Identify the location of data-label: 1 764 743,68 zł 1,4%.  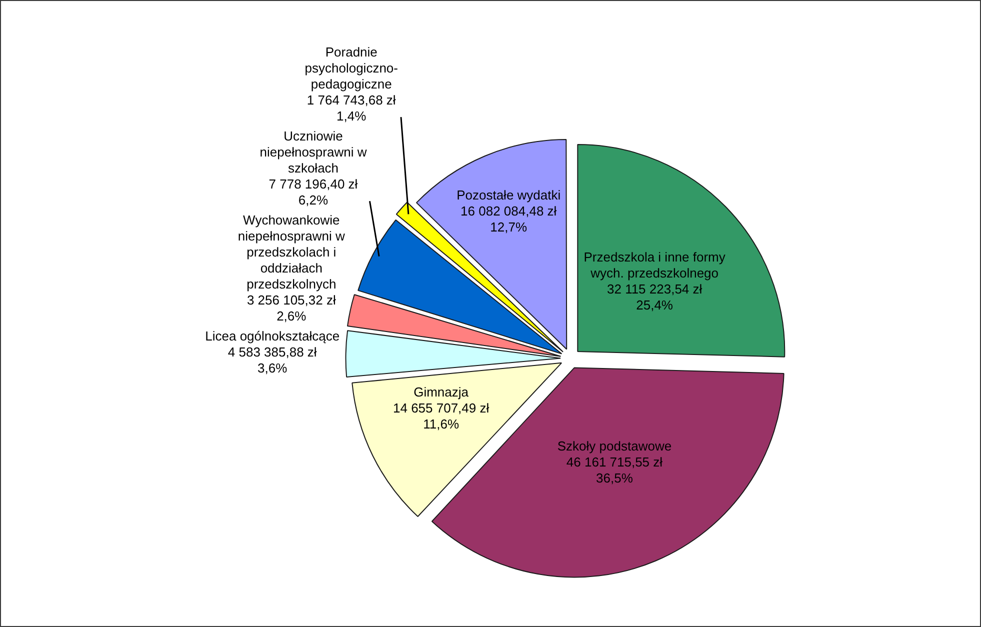
(351, 108).